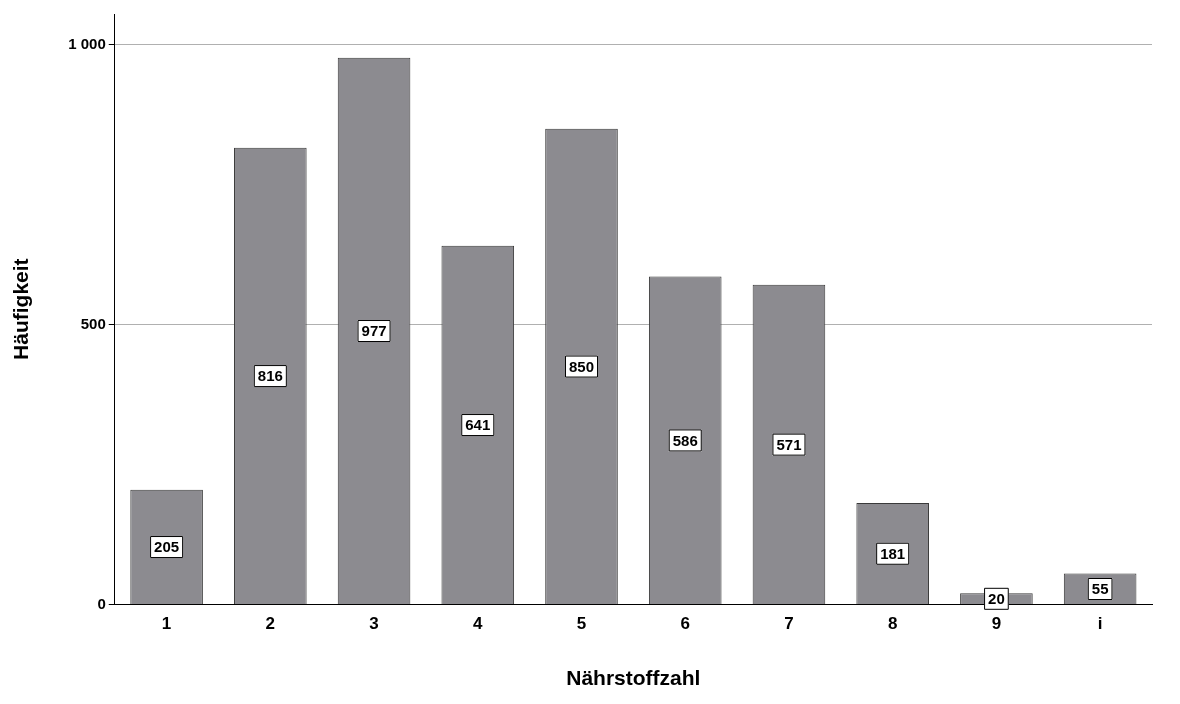 The width and height of the screenshot is (1180, 704). Describe the element at coordinates (478, 425) in the screenshot. I see `data-label: 641` at that location.